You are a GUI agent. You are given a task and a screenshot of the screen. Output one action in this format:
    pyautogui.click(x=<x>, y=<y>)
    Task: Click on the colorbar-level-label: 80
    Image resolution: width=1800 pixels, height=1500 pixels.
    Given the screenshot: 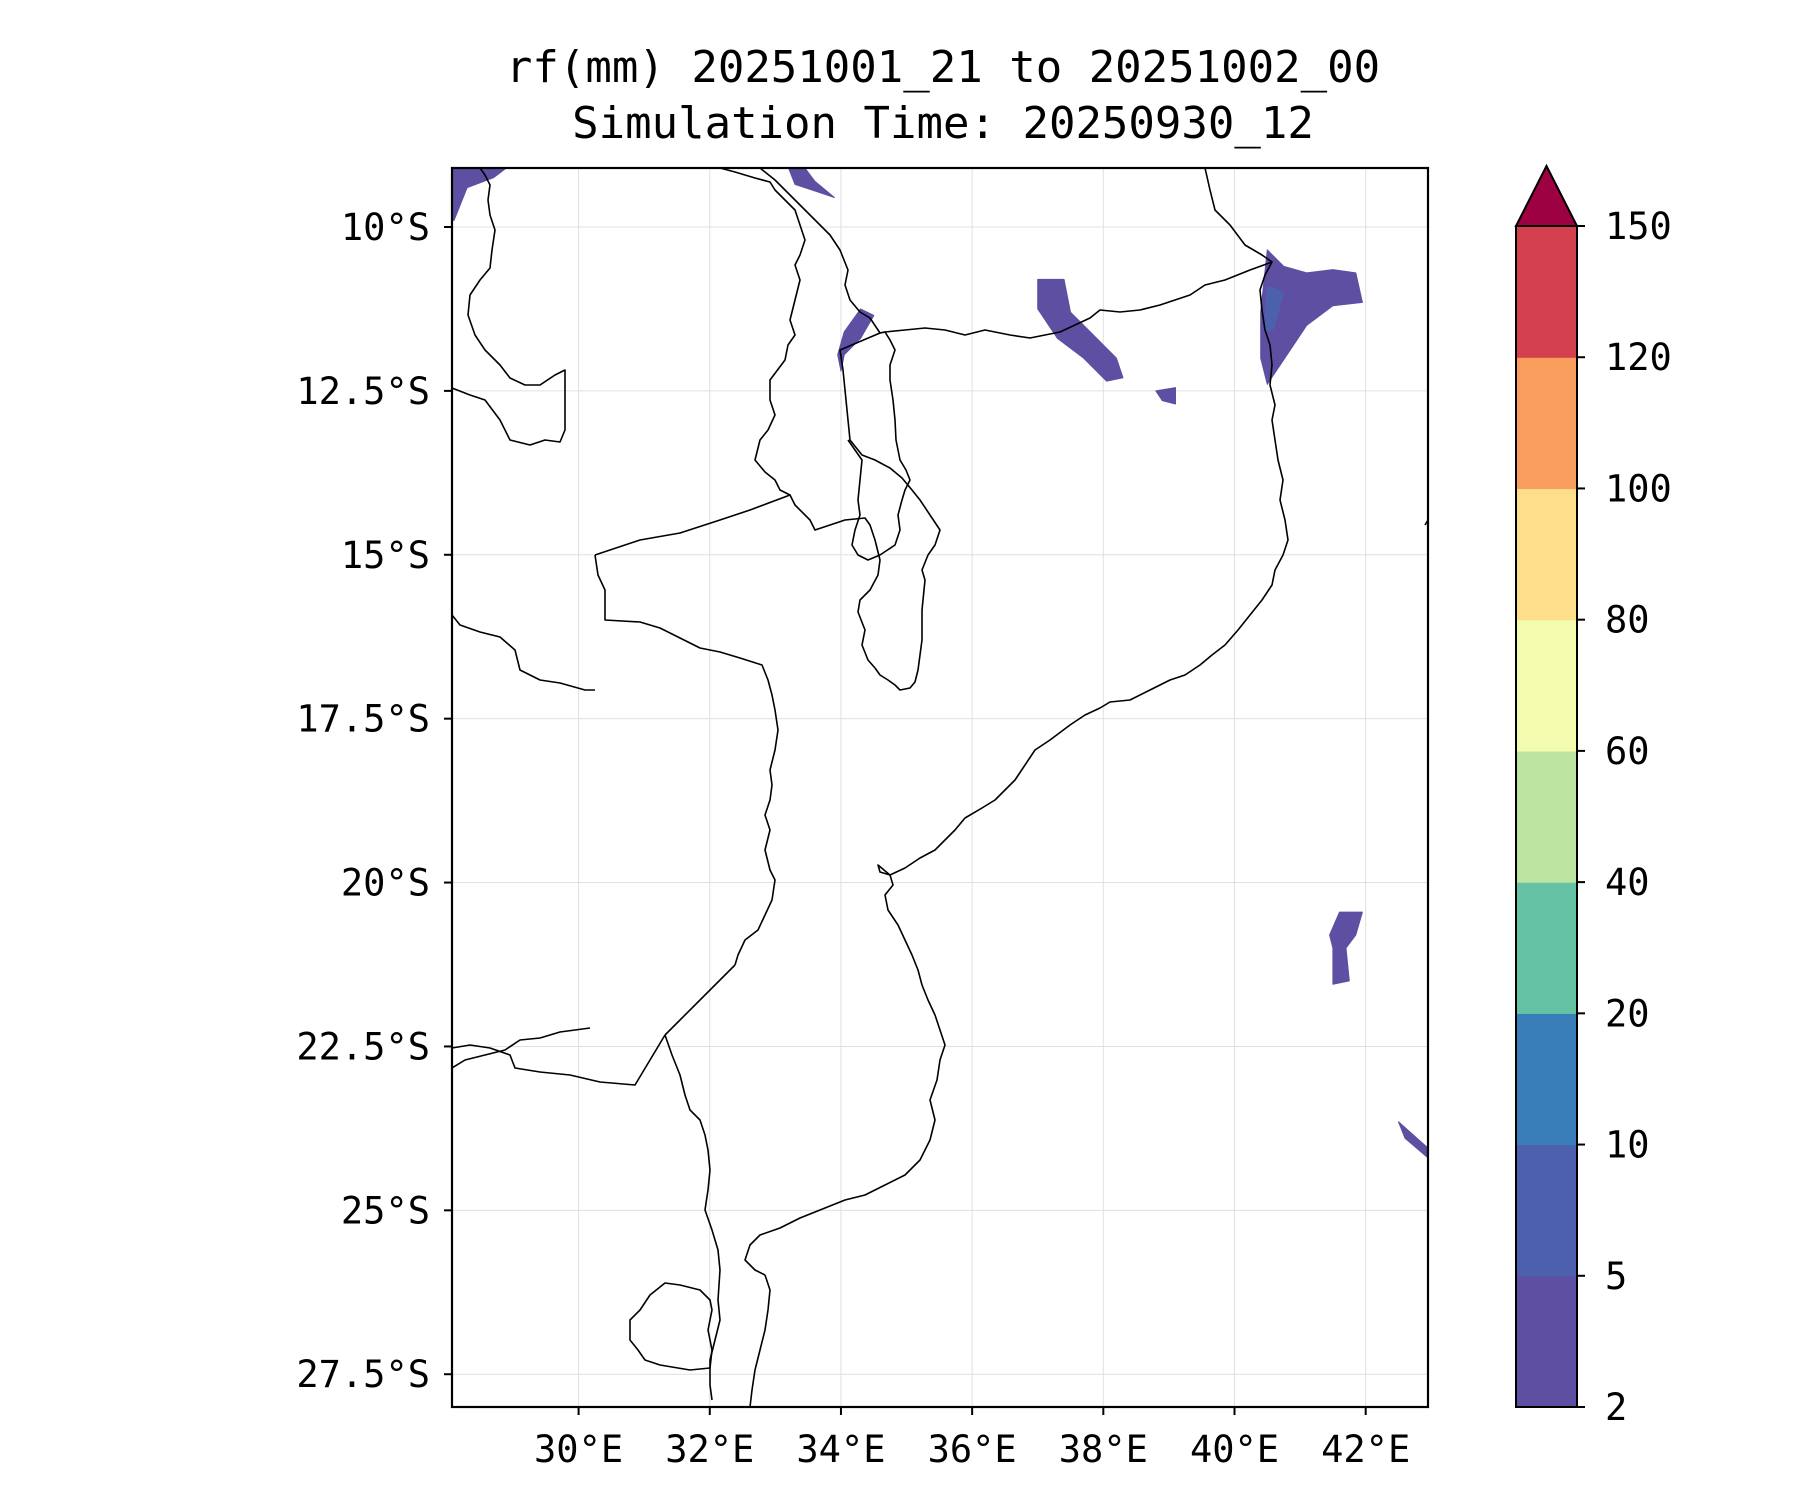 What is the action you would take?
    pyautogui.click(x=1627, y=620)
    